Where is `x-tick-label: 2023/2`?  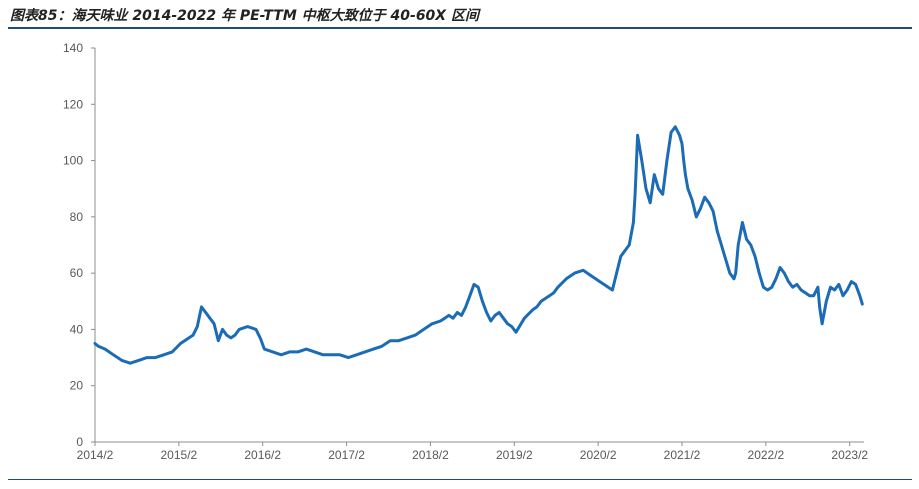
x-tick-label: 2023/2 is located at coordinates (849, 455).